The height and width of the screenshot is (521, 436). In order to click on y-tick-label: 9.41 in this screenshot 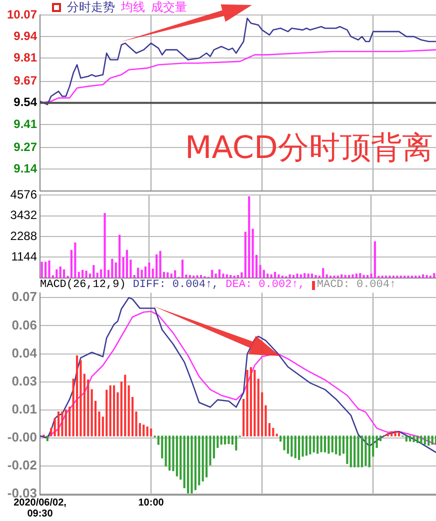, I will do `click(26, 123)`.